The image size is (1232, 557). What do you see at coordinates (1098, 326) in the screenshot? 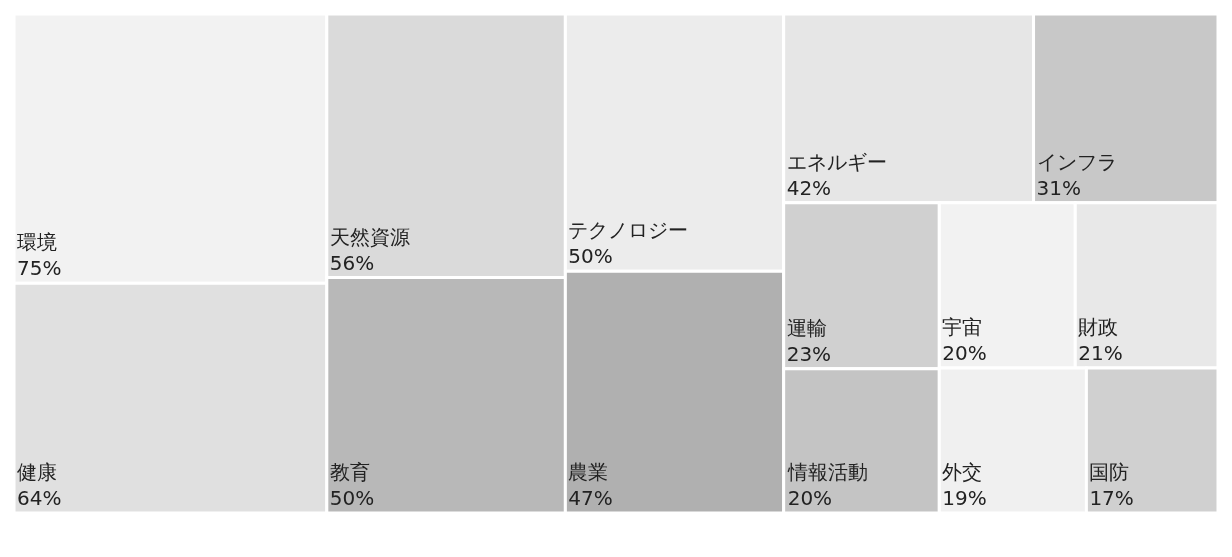
I see `category-label: 財政` at bounding box center [1098, 326].